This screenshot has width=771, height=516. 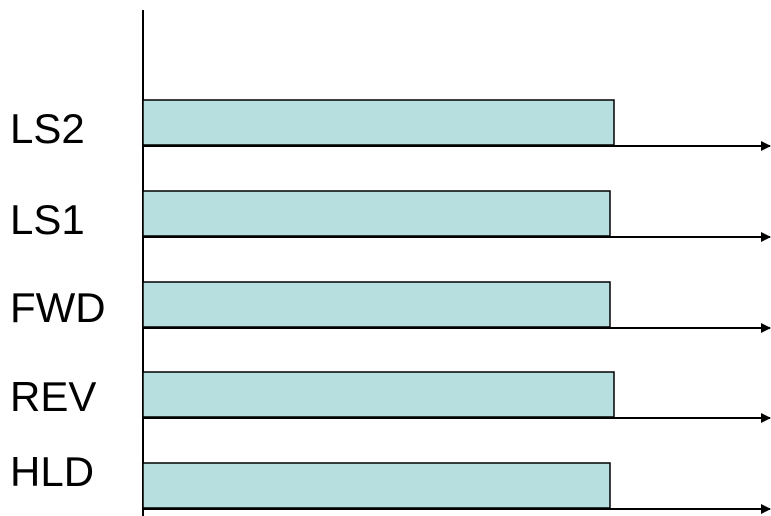 What do you see at coordinates (378, 394) in the screenshot?
I see `signal-bar-rev` at bounding box center [378, 394].